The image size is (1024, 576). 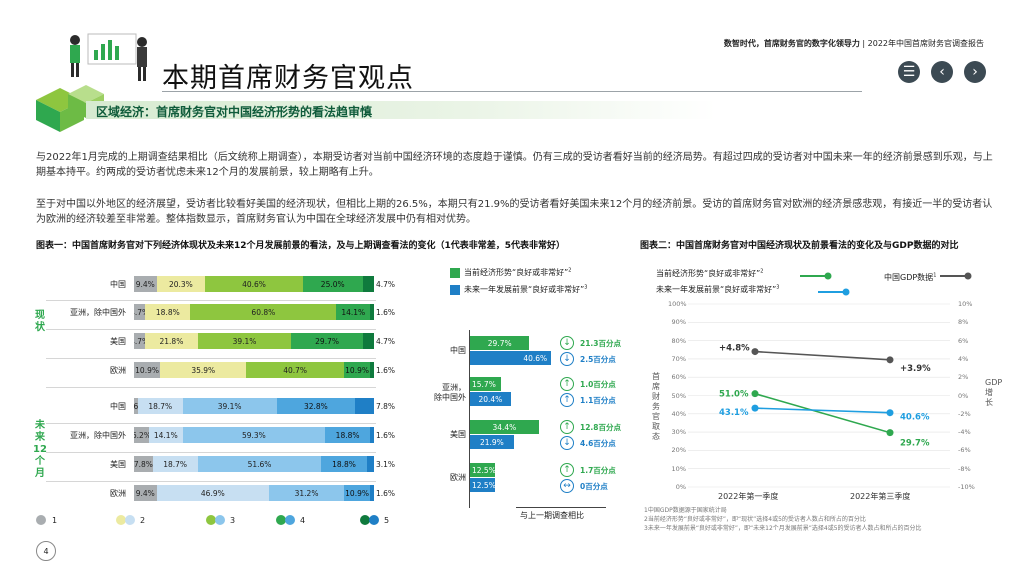 What do you see at coordinates (846, 292) in the screenshot?
I see `legend-marker-future` at bounding box center [846, 292].